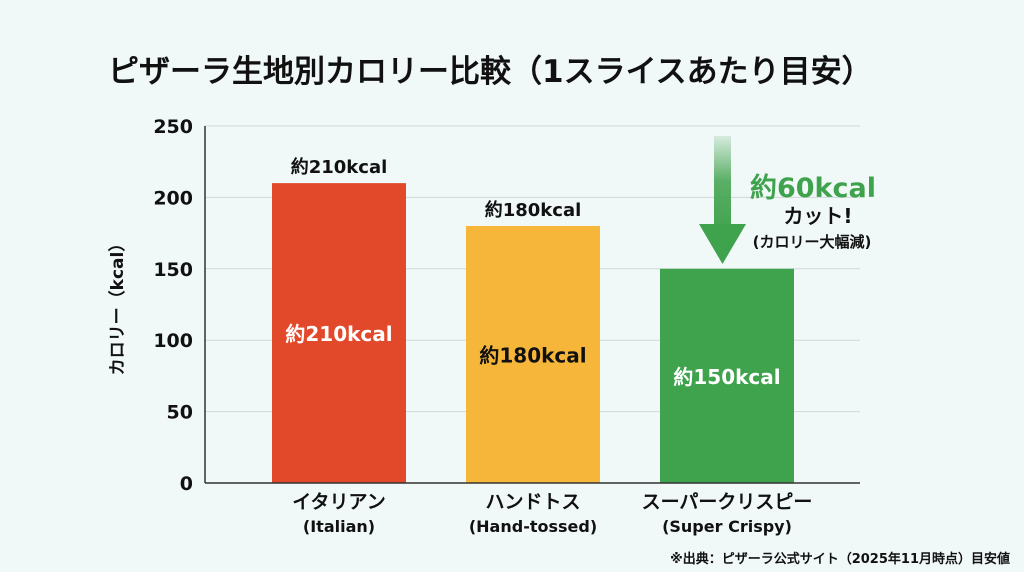  What do you see at coordinates (533, 526) in the screenshot?
I see `x-category-sublabel: (Hand-tossed)` at bounding box center [533, 526].